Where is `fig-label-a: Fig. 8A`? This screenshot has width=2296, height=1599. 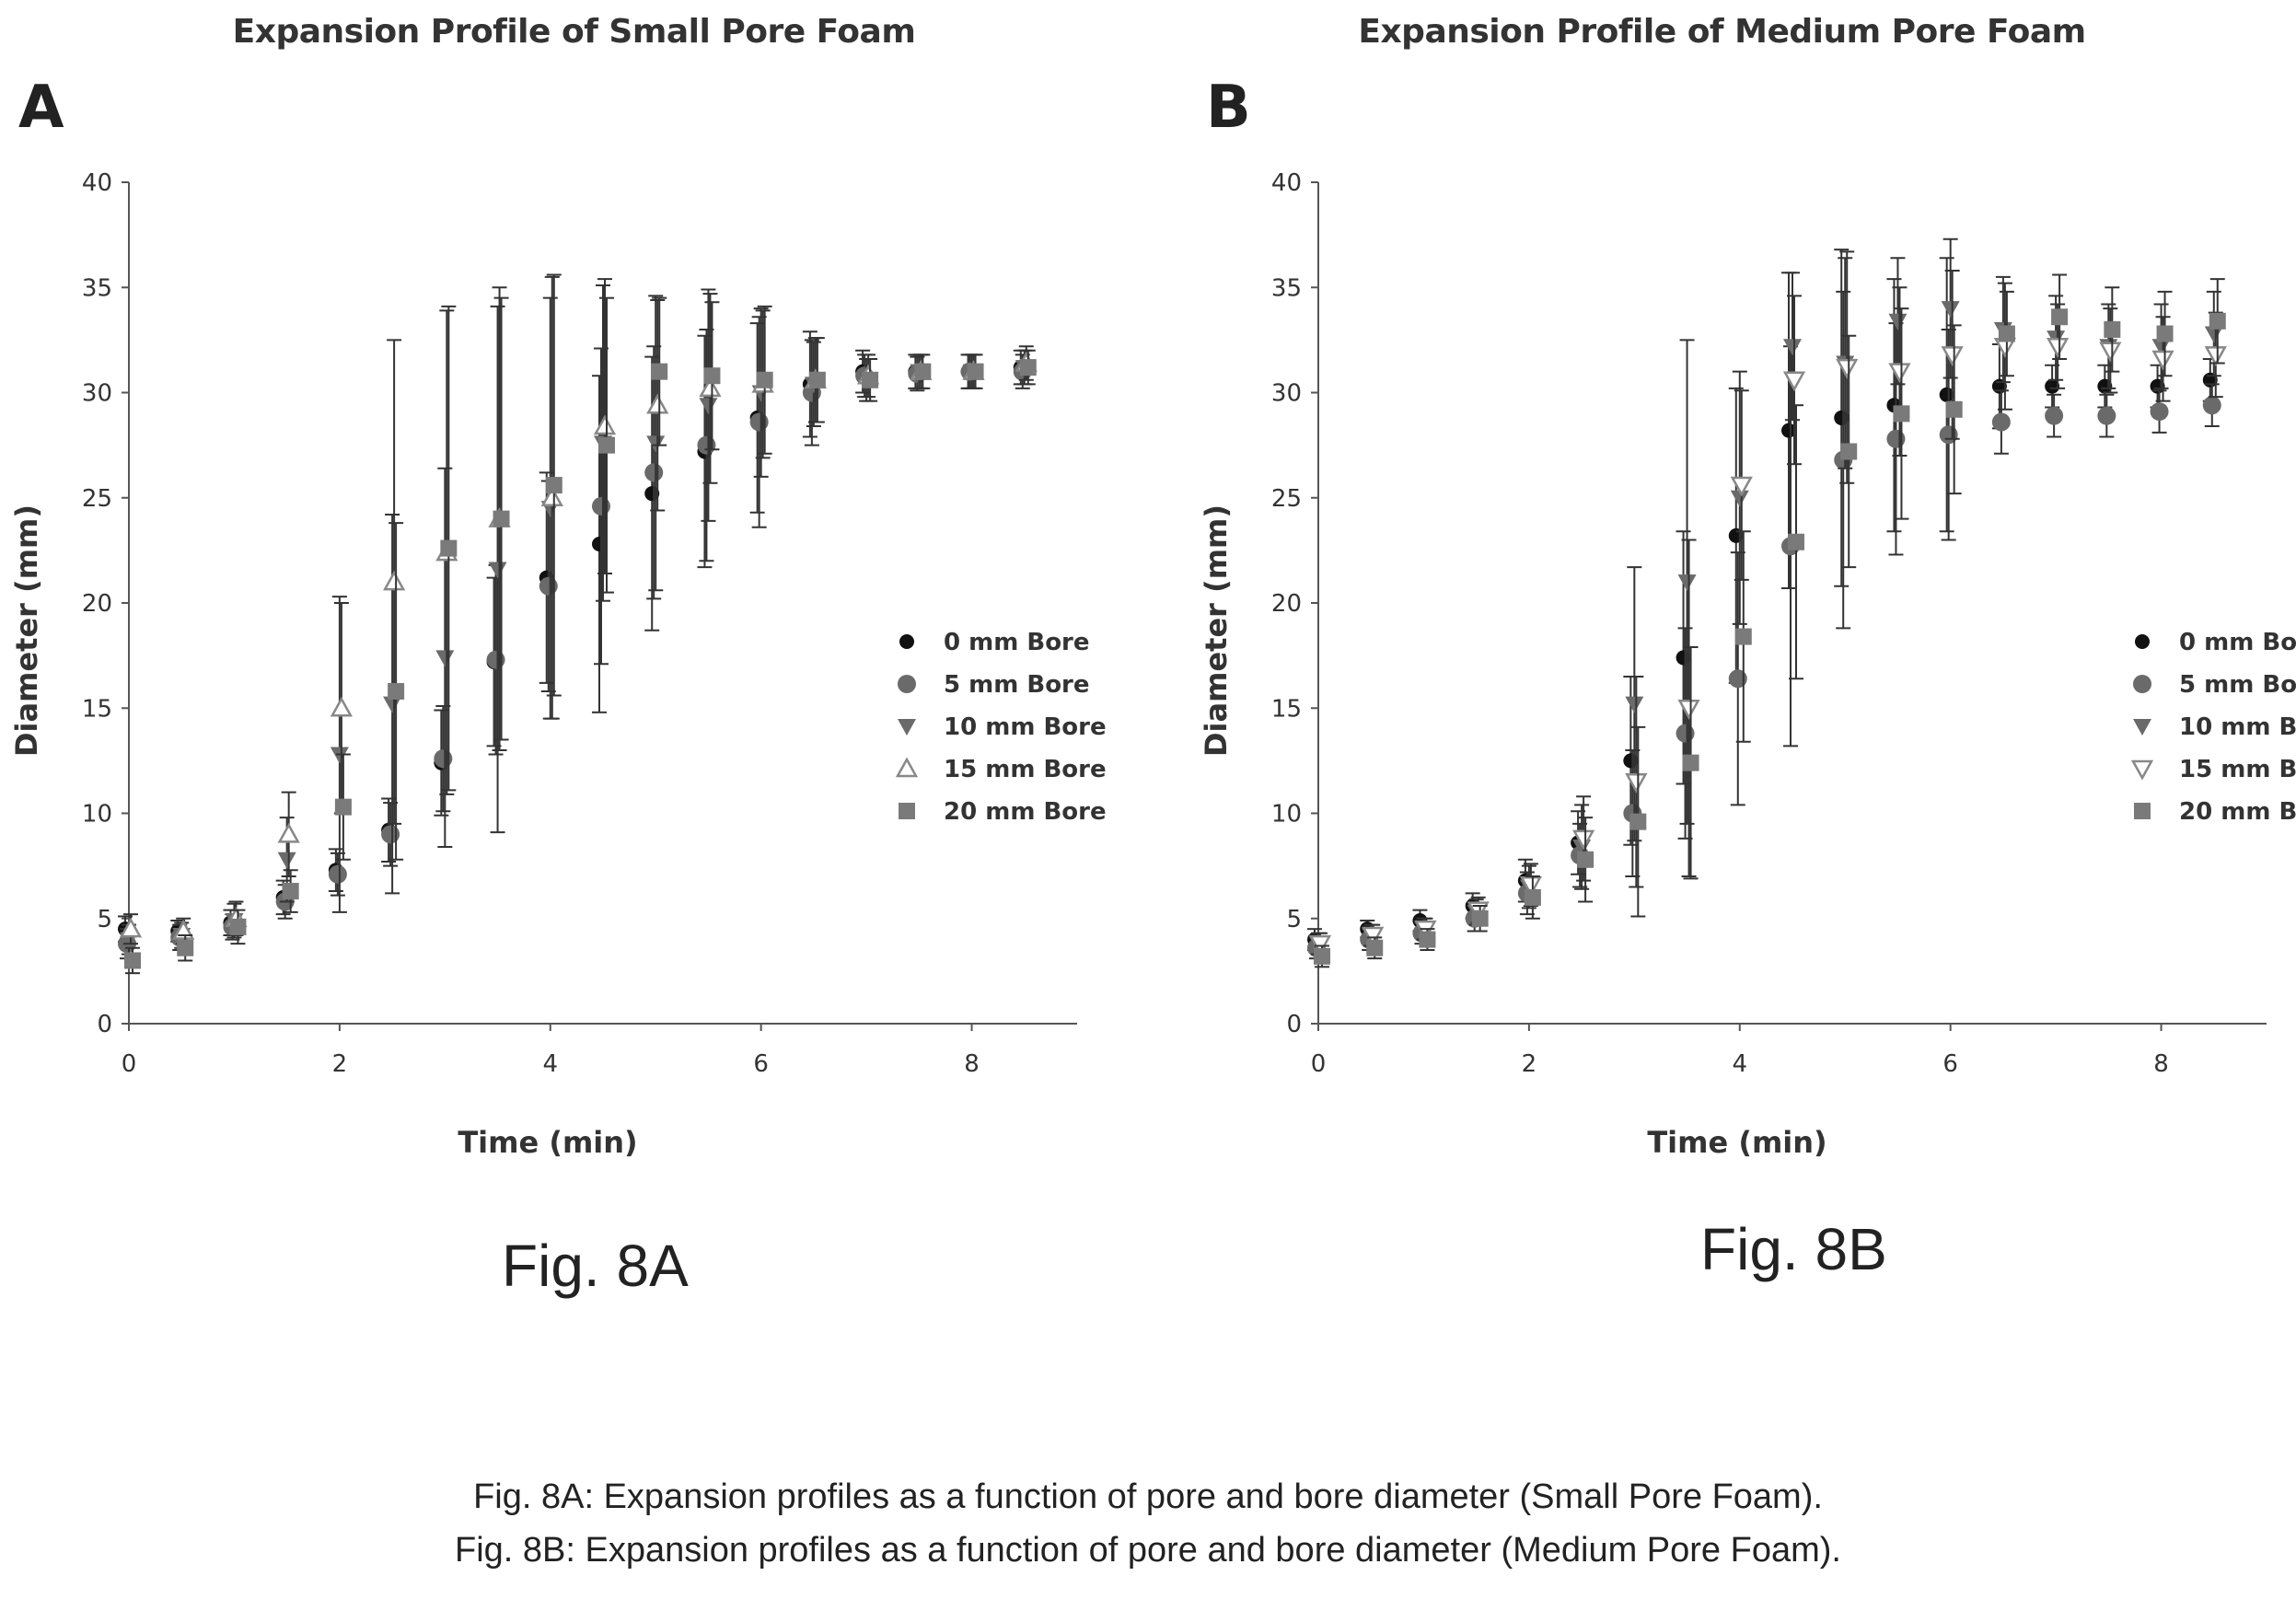 fig-label-a: Fig. 8A is located at coordinates (596, 1266).